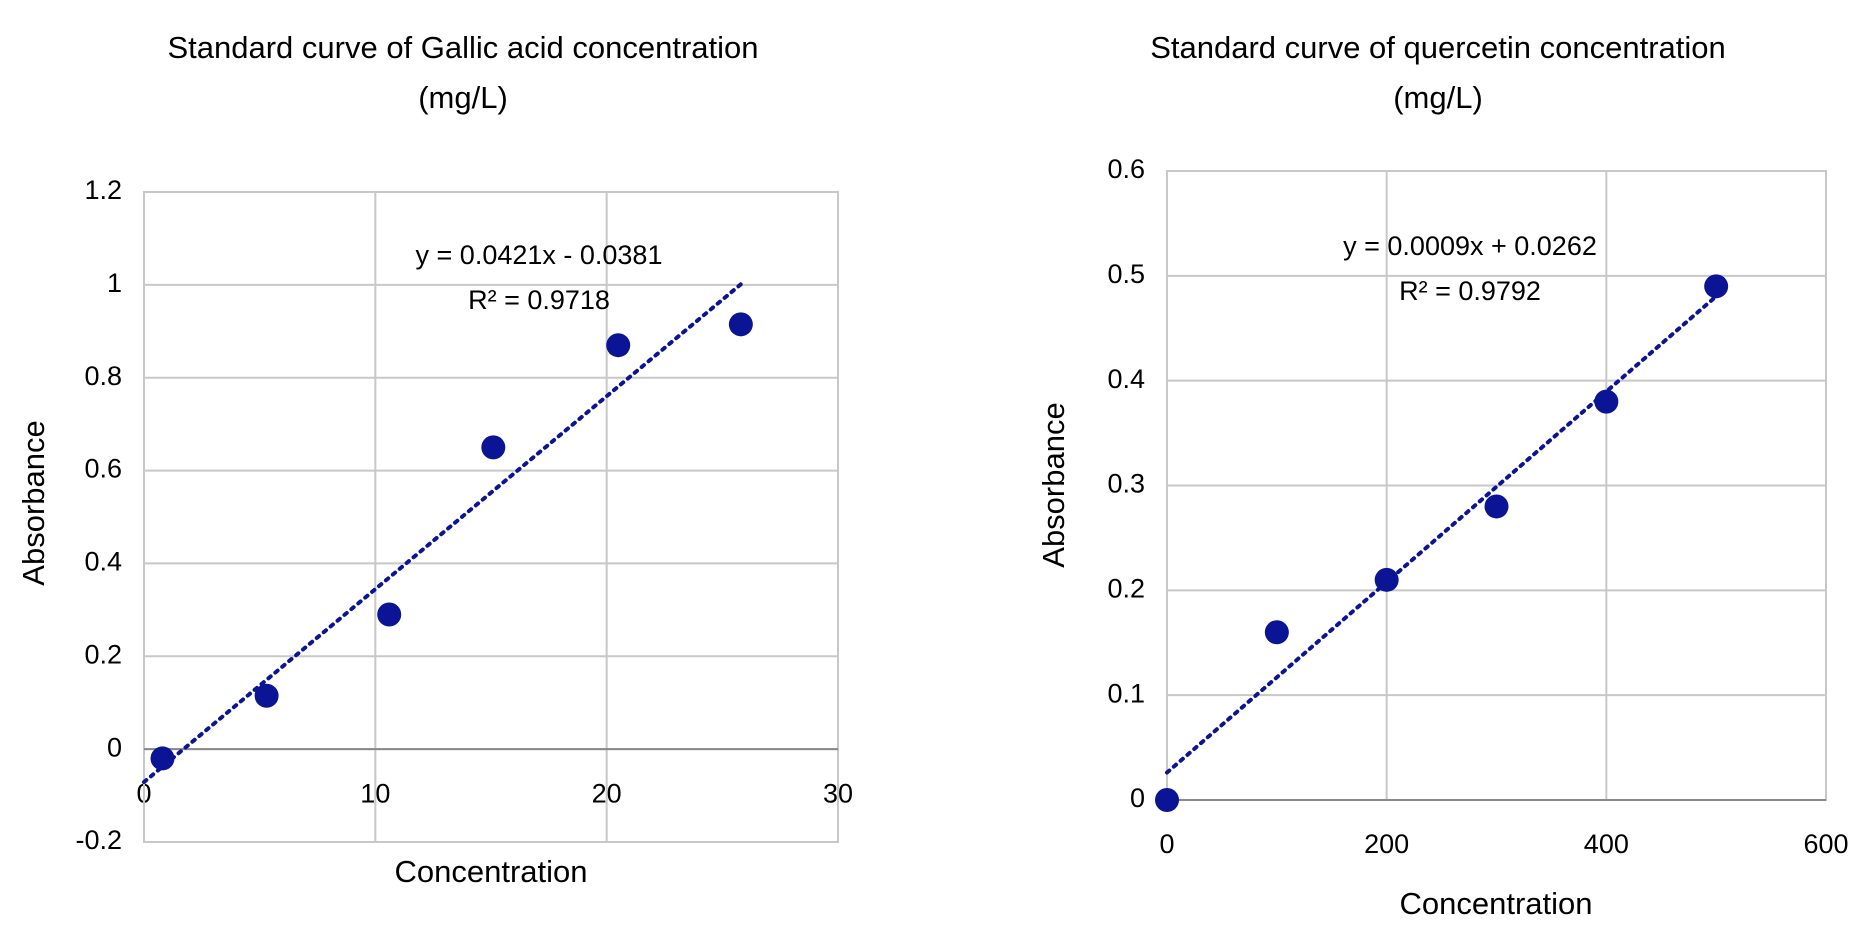 The height and width of the screenshot is (950, 1868). Describe the element at coordinates (607, 793) in the screenshot. I see `x-tick-label: 20` at that location.